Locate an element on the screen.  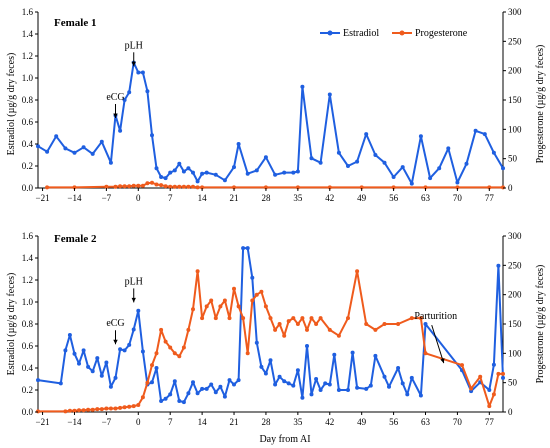
legend: Estradiol Progesterone is located at coordinates (394, 33).